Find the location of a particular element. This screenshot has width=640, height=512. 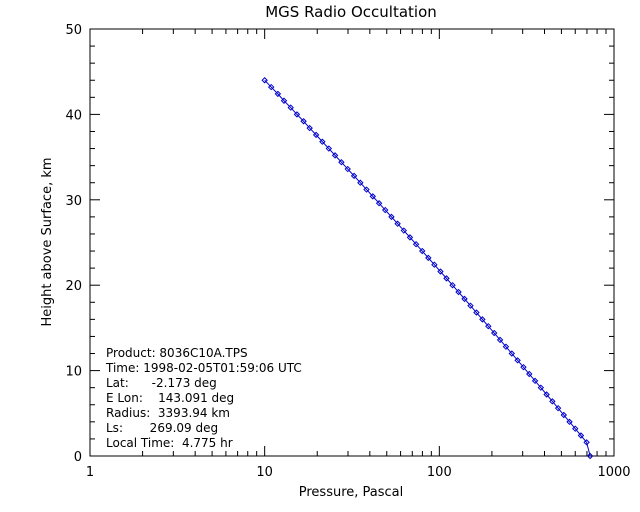

annotation-line: Lat: -2.173 deg is located at coordinates (161, 383).